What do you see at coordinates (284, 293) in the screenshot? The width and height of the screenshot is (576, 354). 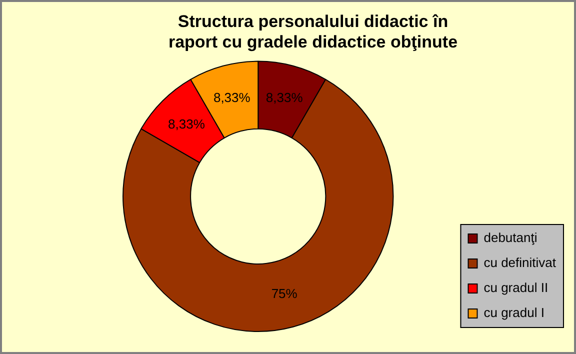 I see `data-label: 75%` at bounding box center [284, 293].